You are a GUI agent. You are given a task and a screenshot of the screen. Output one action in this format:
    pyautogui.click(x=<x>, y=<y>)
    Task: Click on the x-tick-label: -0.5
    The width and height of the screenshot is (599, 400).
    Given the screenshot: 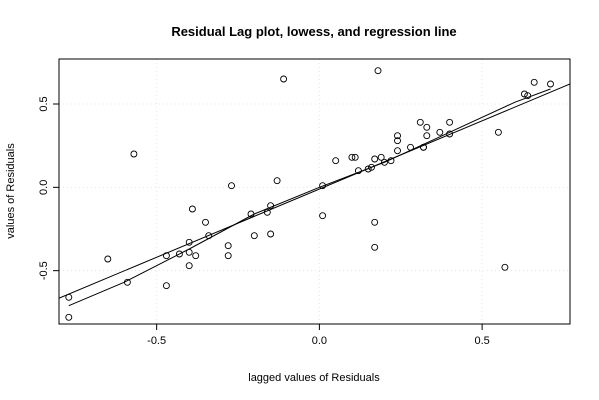 What is the action you would take?
    pyautogui.click(x=156, y=341)
    